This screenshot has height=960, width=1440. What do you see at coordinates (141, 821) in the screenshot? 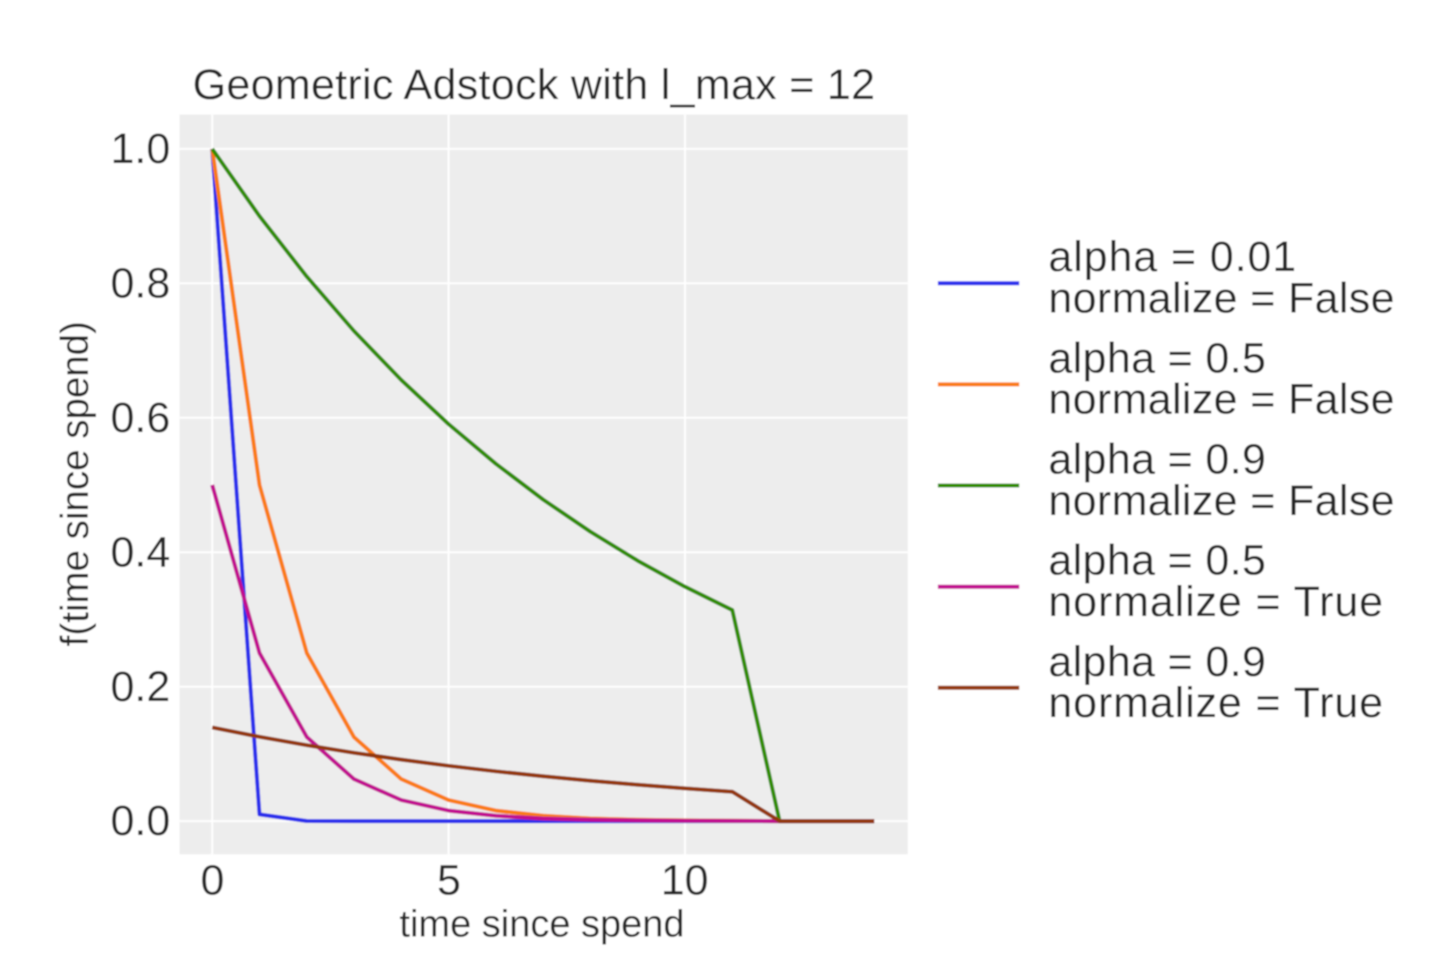
I see `svg-text: 0.0` at bounding box center [141, 821].